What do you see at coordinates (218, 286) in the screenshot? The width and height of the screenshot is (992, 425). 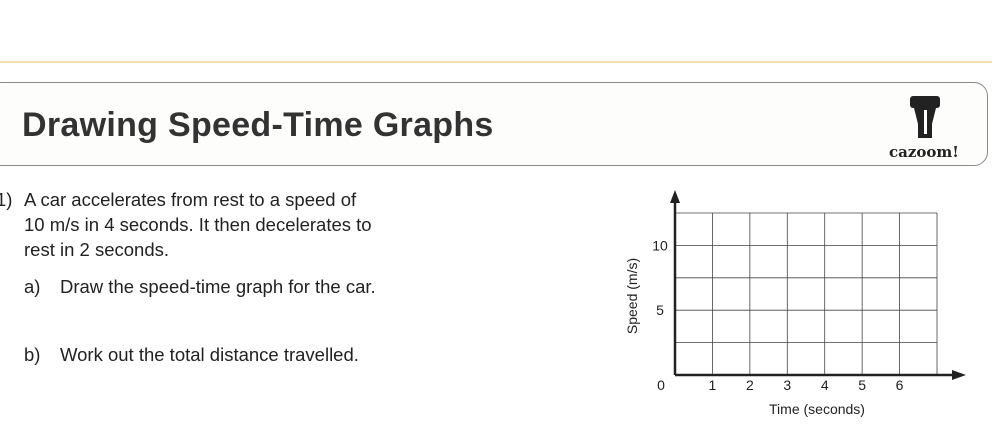 I see `part-text: Draw the speed-time graph for the car.` at bounding box center [218, 286].